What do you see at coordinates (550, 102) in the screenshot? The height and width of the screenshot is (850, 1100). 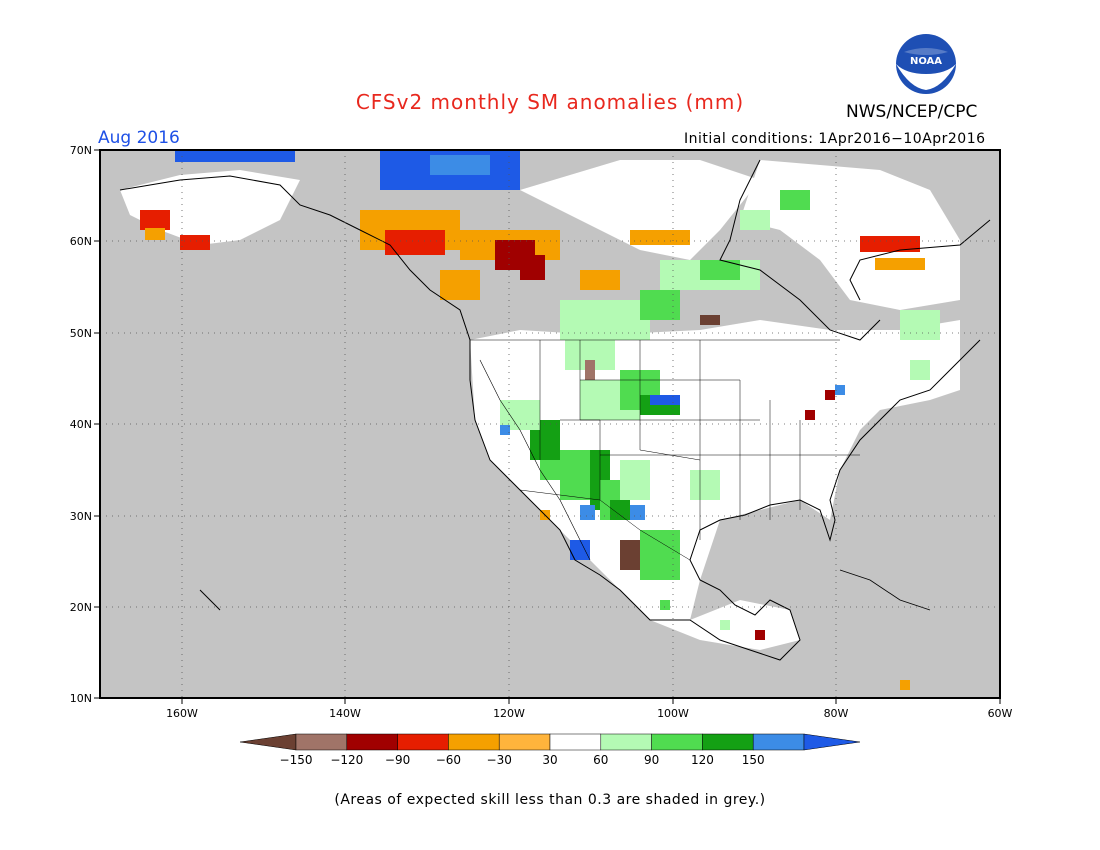 I see `map-title: CFSv2 monthly SM anomalies (mm)` at bounding box center [550, 102].